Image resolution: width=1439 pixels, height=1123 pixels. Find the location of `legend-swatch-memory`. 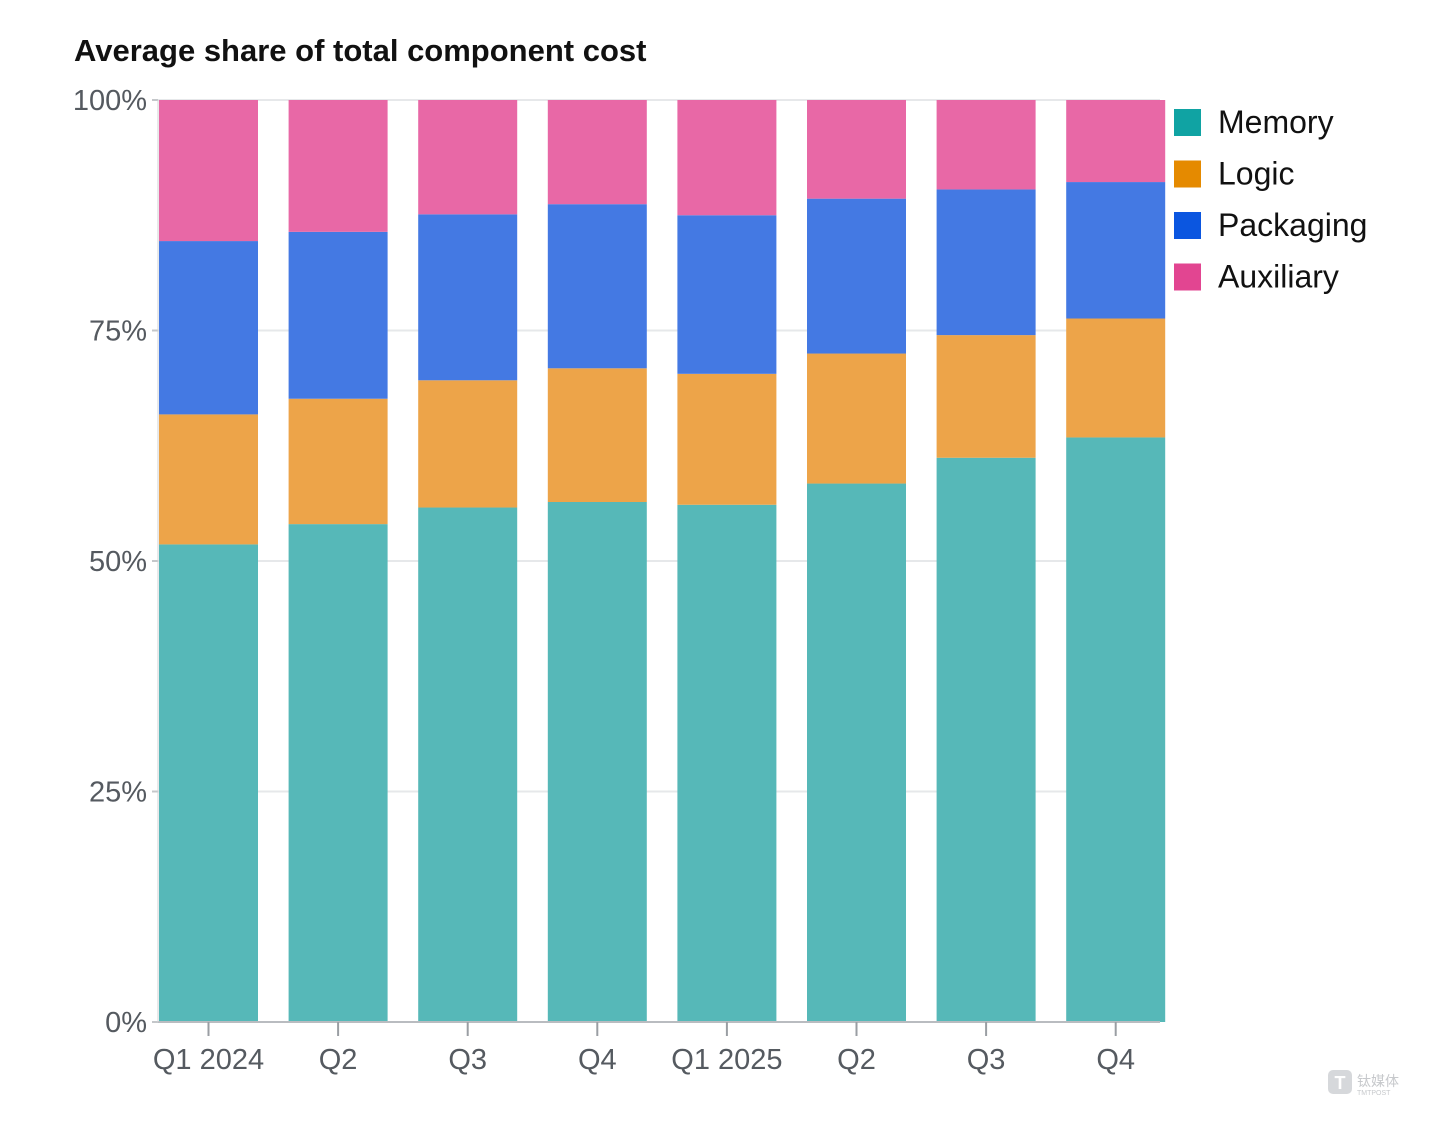

legend-swatch-memory is located at coordinates (1187, 122).